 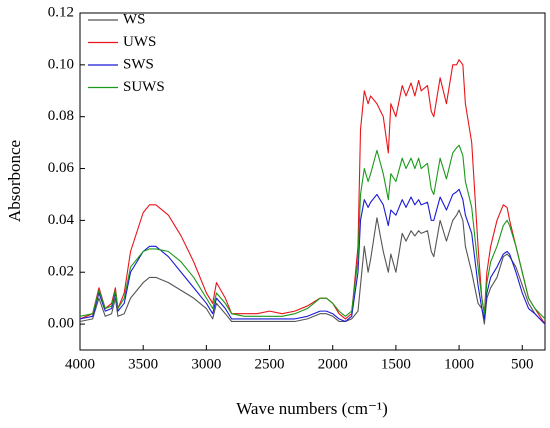 I want to click on legend-label: WS, so click(x=134, y=19).